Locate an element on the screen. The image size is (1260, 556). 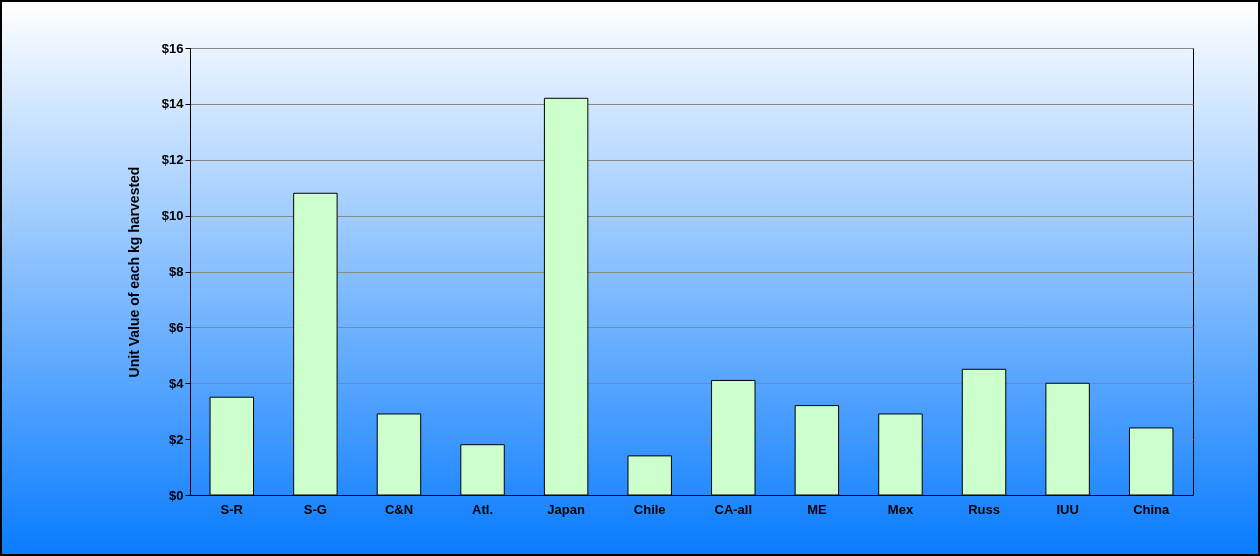
x-tick-label: CA-all is located at coordinates (733, 509).